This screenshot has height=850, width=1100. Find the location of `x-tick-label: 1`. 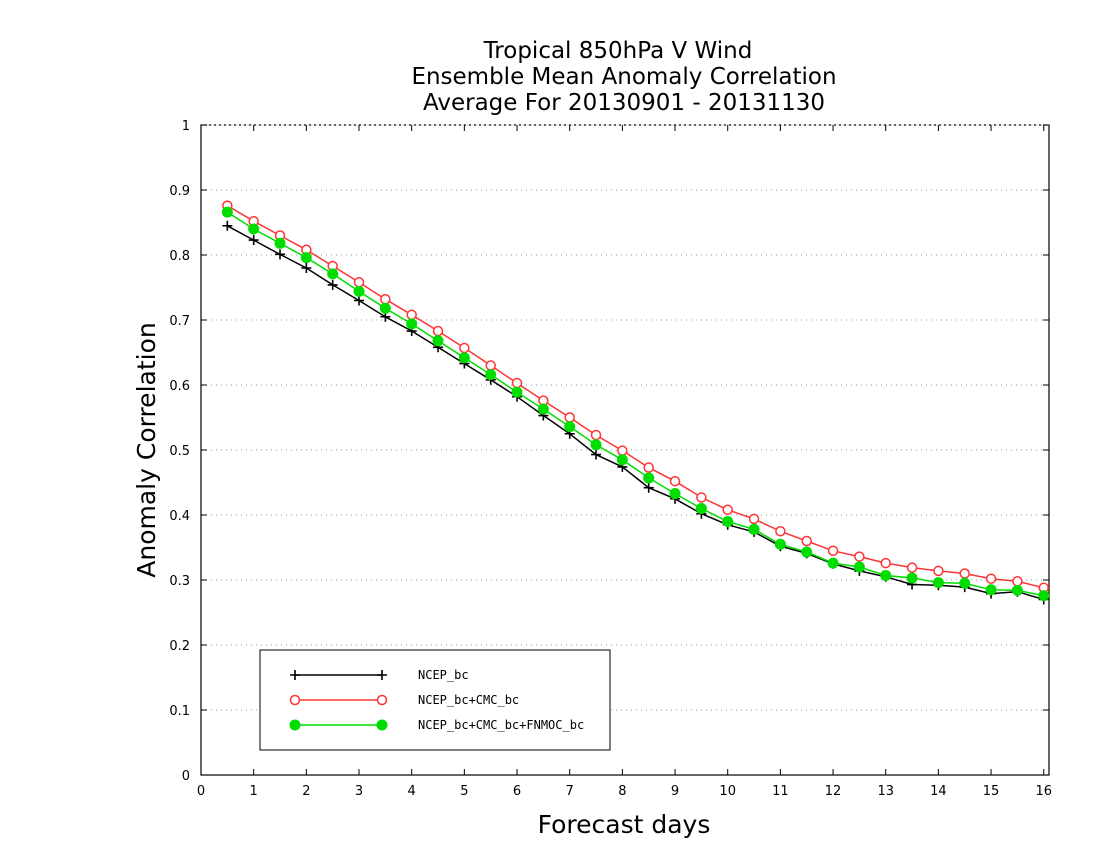

x-tick-label: 1 is located at coordinates (254, 791).